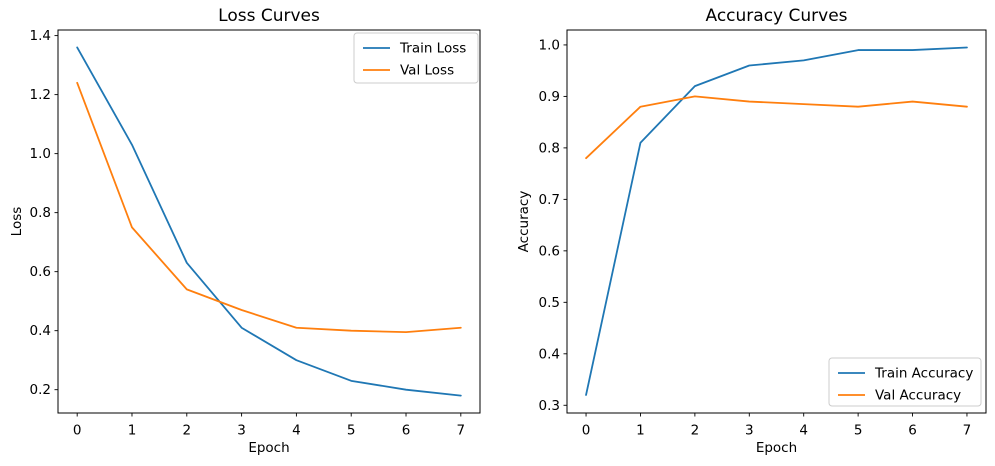 The image size is (995, 466). I want to click on y-tick-label: 0.3, so click(549, 406).